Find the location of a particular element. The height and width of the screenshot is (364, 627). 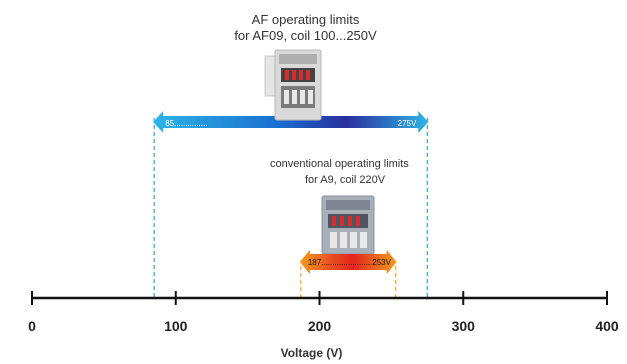

conv-range-arrow is located at coordinates (348, 262).